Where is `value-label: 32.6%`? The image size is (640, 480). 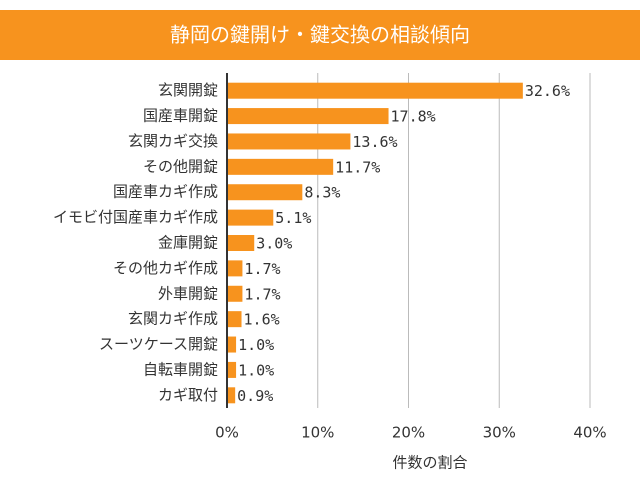
value-label: 32.6% is located at coordinates (547, 91).